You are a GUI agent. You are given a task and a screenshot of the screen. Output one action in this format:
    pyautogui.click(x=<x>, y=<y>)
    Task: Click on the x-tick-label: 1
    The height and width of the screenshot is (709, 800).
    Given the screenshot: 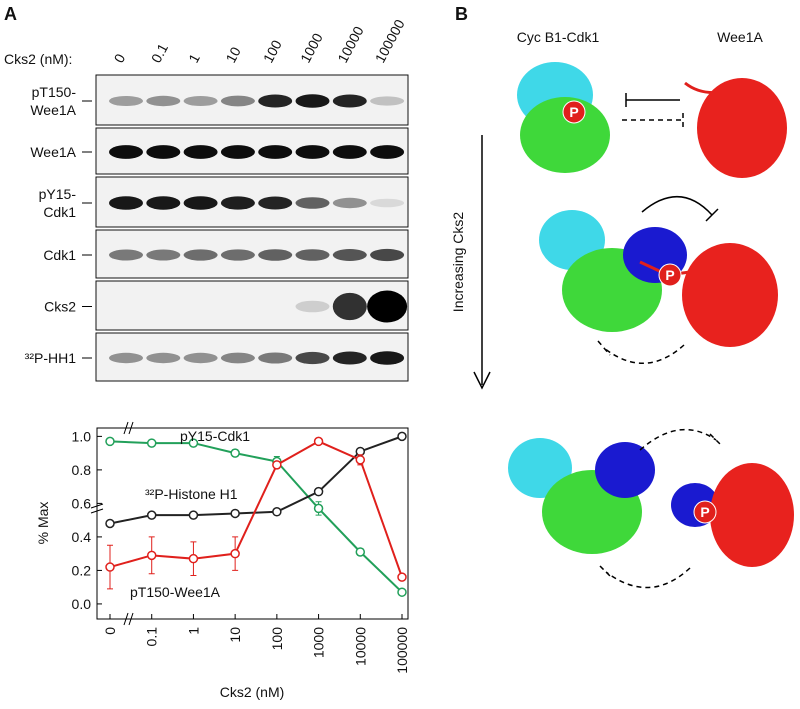 What is the action you would take?
    pyautogui.click(x=193, y=631)
    